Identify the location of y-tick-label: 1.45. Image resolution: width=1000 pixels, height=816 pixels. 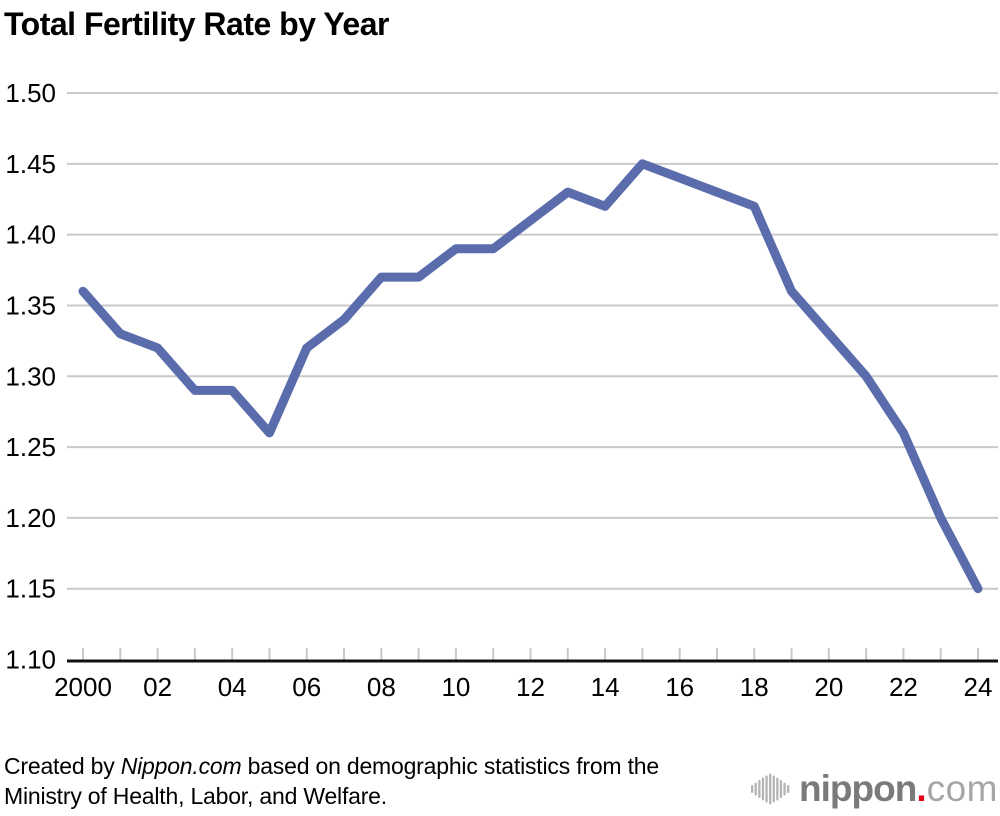
(30, 164).